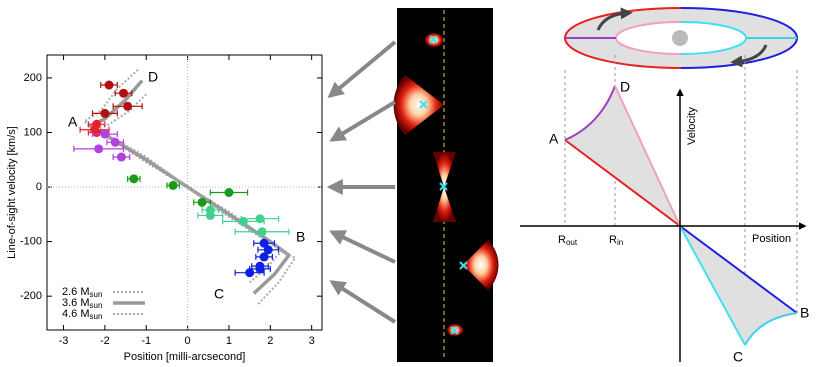 This screenshot has width=817, height=367. Describe the element at coordinates (692, 126) in the screenshot. I see `y-axis-label: Velocity` at that location.